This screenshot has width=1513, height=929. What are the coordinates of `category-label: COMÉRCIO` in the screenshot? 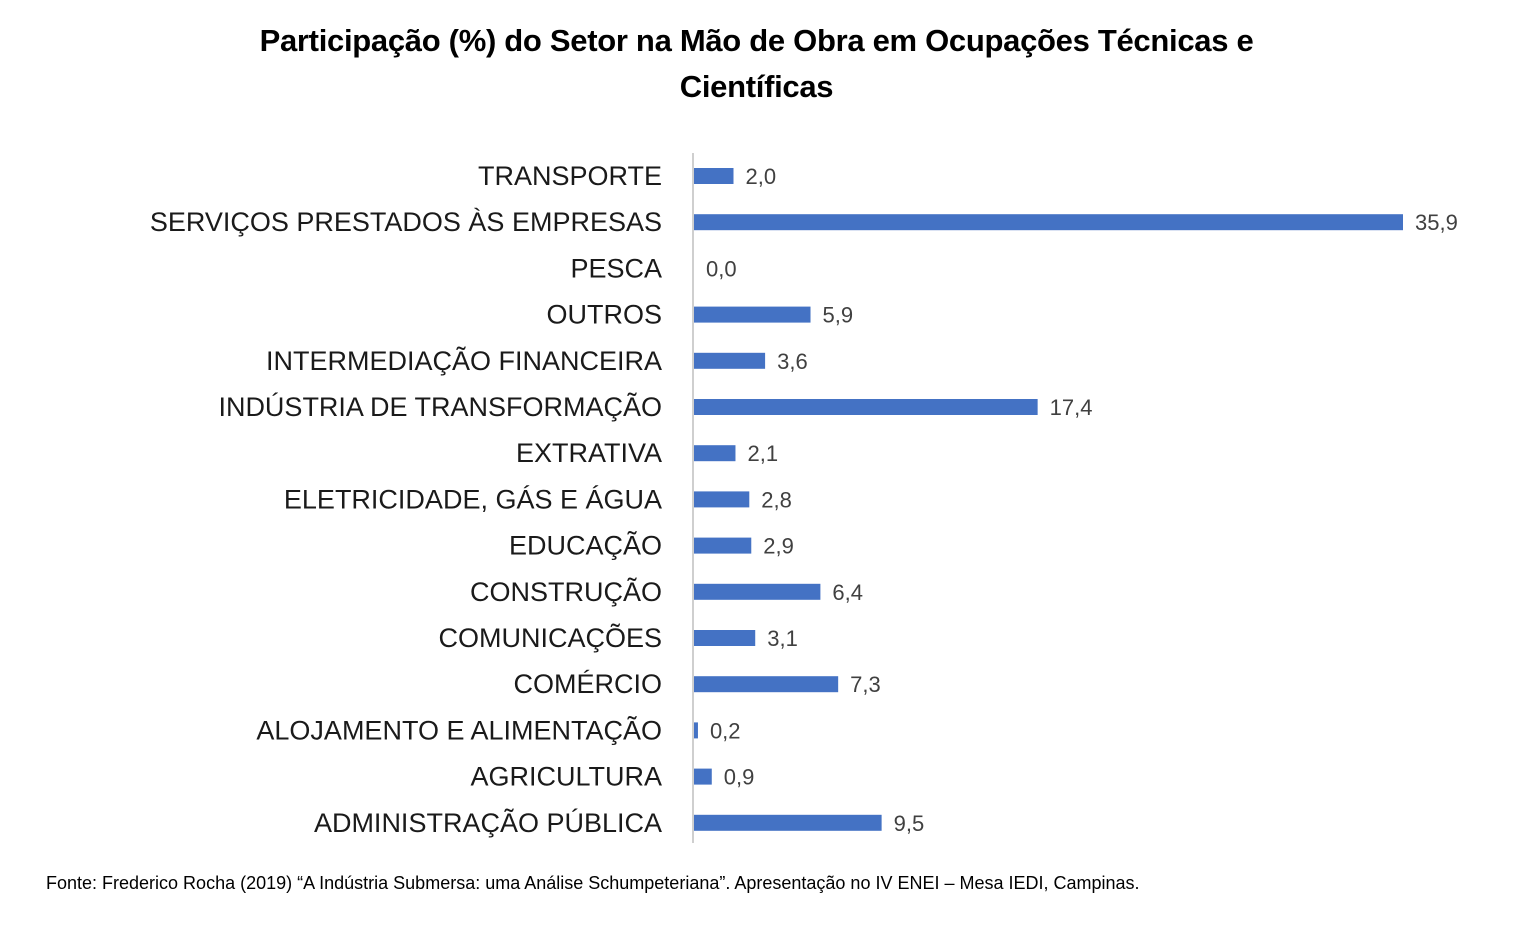 It's located at (588, 684).